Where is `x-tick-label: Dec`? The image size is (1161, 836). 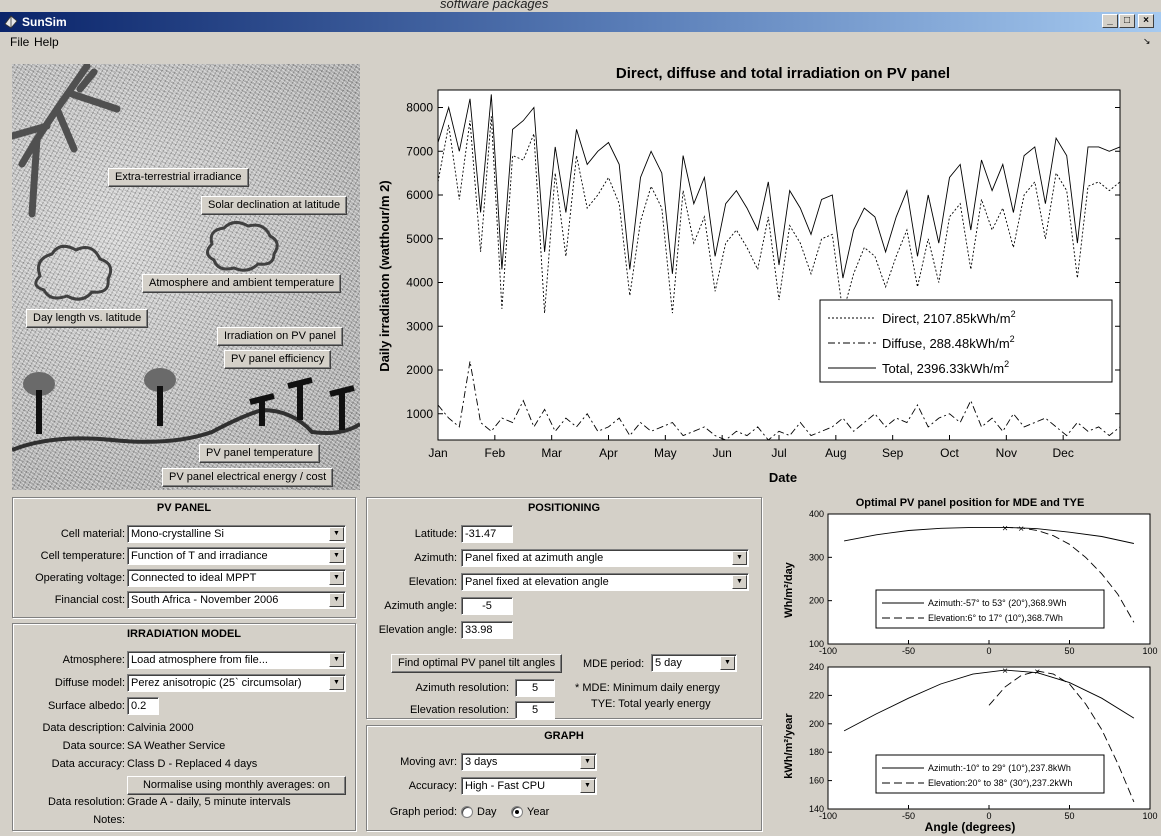 x-tick-label: Dec is located at coordinates (1062, 453).